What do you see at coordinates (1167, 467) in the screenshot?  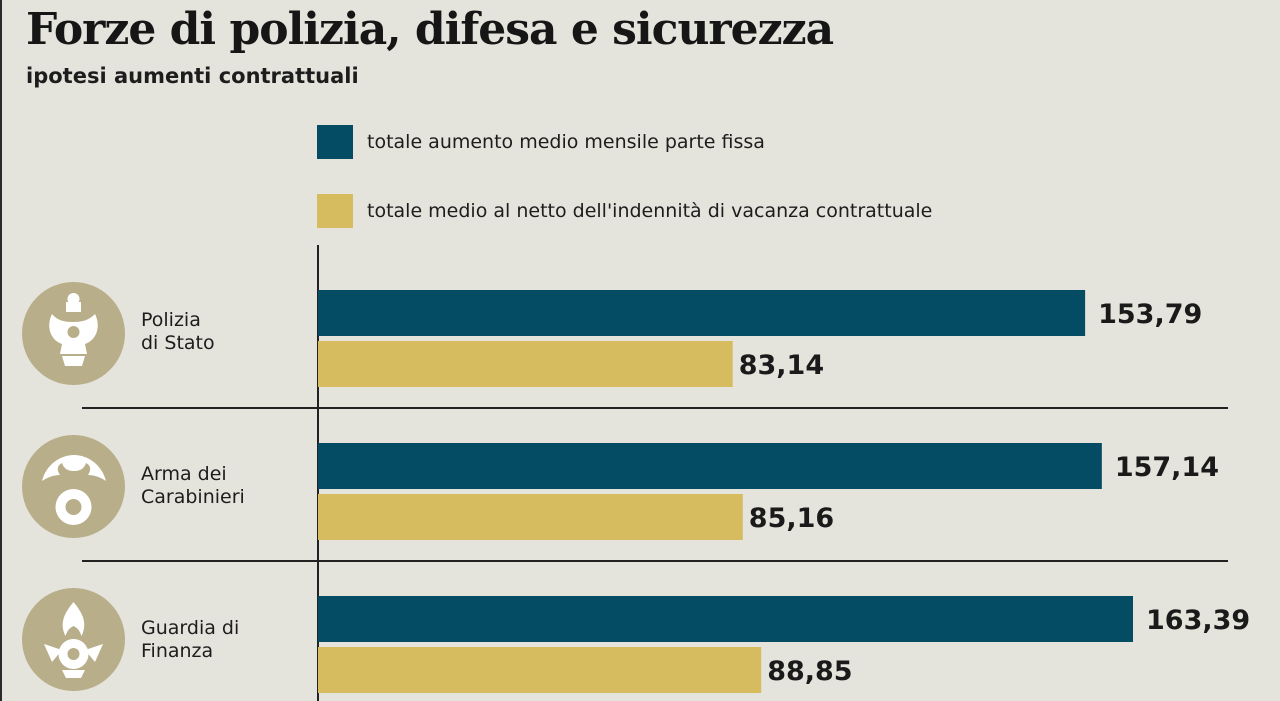 I see `data-label-series-1-2: 157,14` at bounding box center [1167, 467].